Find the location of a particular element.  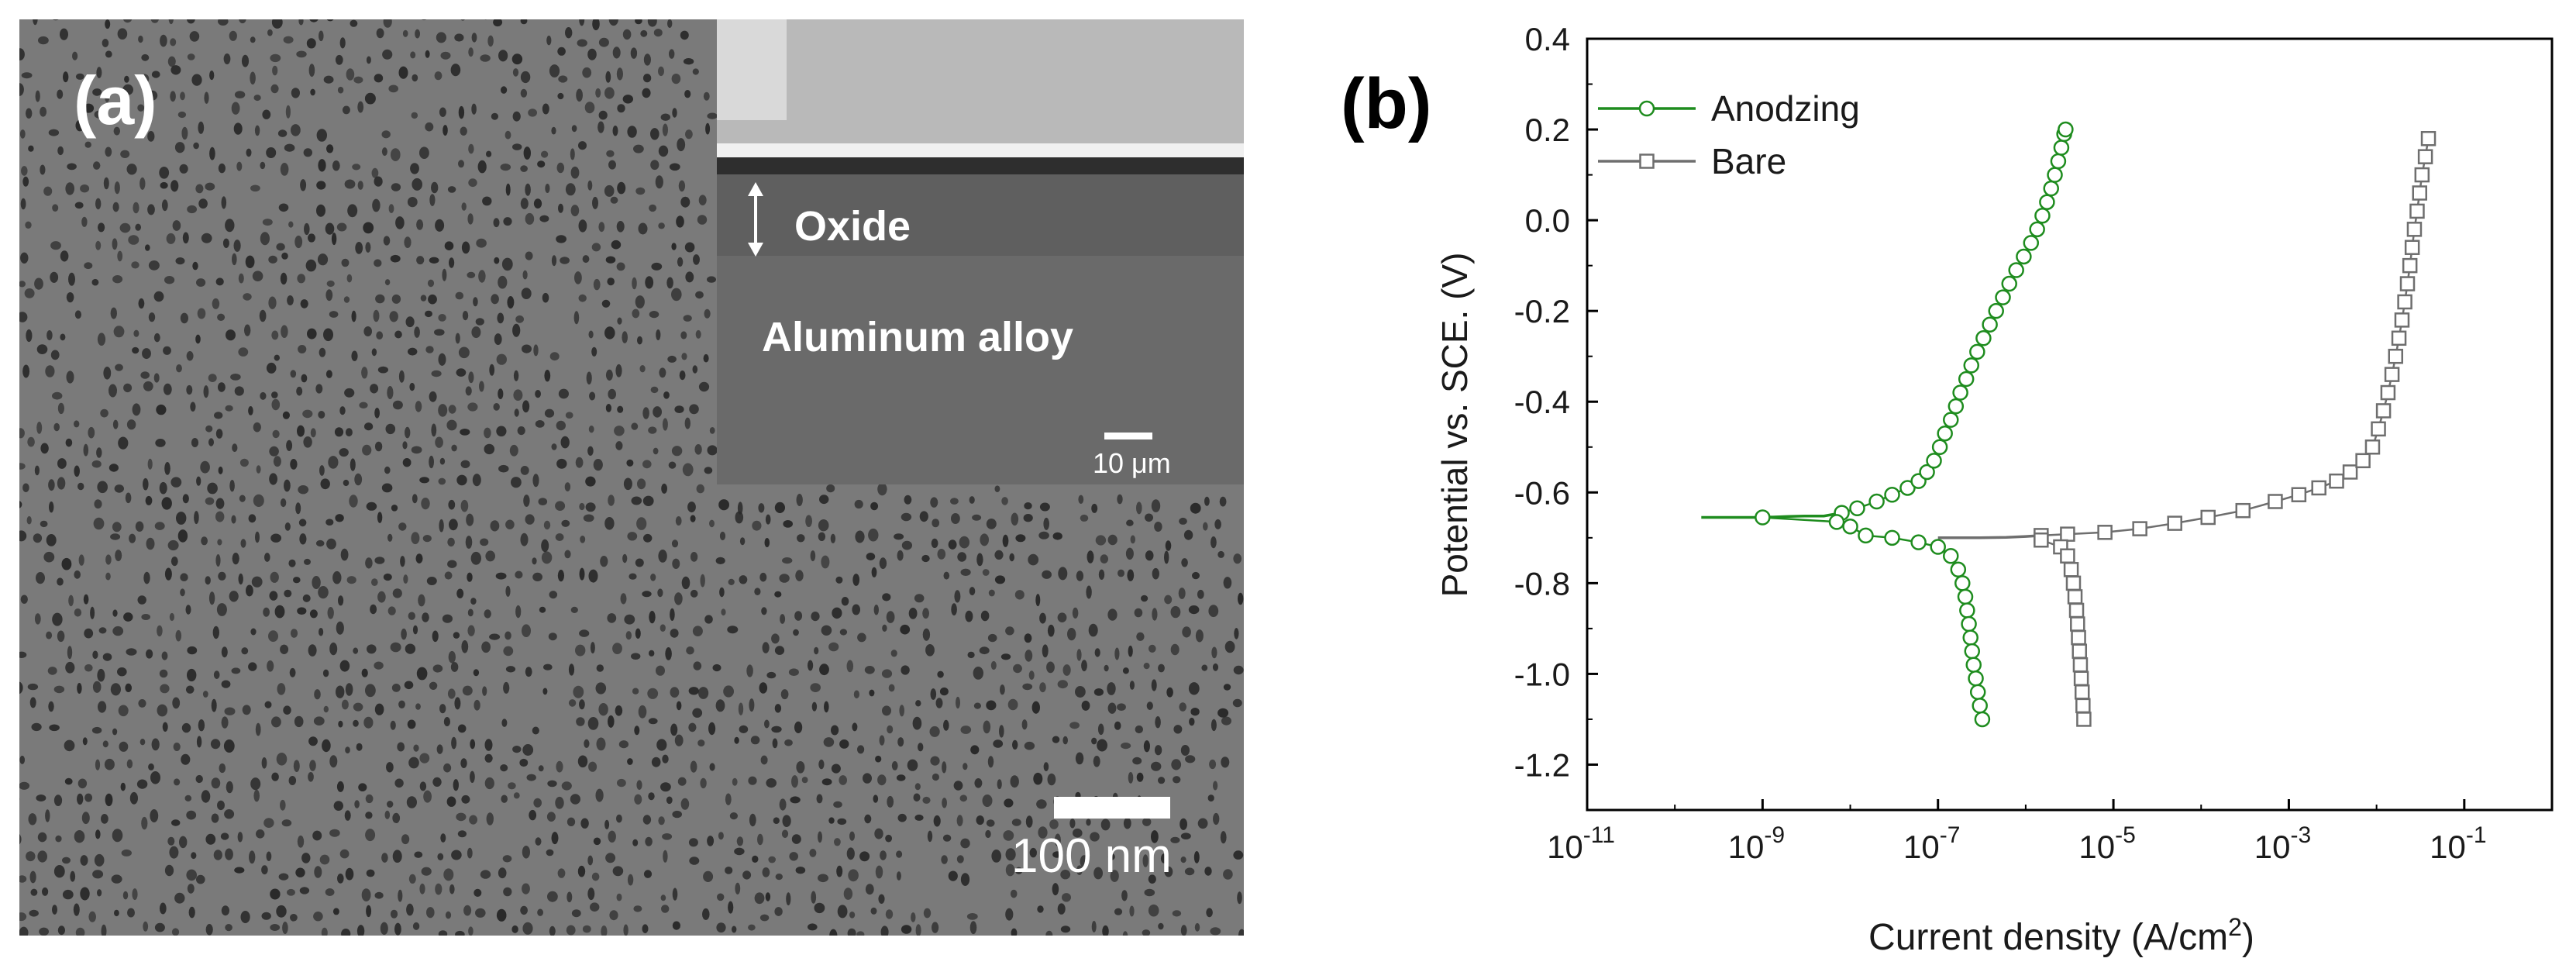

inset-arrow-head-up is located at coordinates (755, 189).